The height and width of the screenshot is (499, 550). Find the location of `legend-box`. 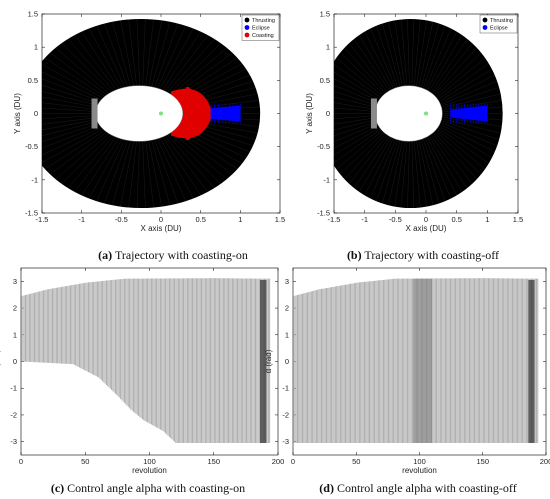

legend-box is located at coordinates (498, 24).